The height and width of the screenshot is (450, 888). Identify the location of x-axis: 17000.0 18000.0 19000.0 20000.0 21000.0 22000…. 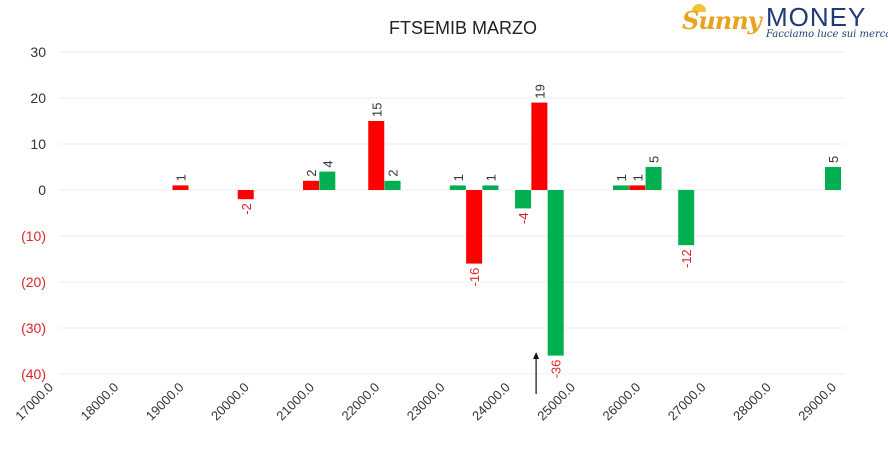
(425, 402).